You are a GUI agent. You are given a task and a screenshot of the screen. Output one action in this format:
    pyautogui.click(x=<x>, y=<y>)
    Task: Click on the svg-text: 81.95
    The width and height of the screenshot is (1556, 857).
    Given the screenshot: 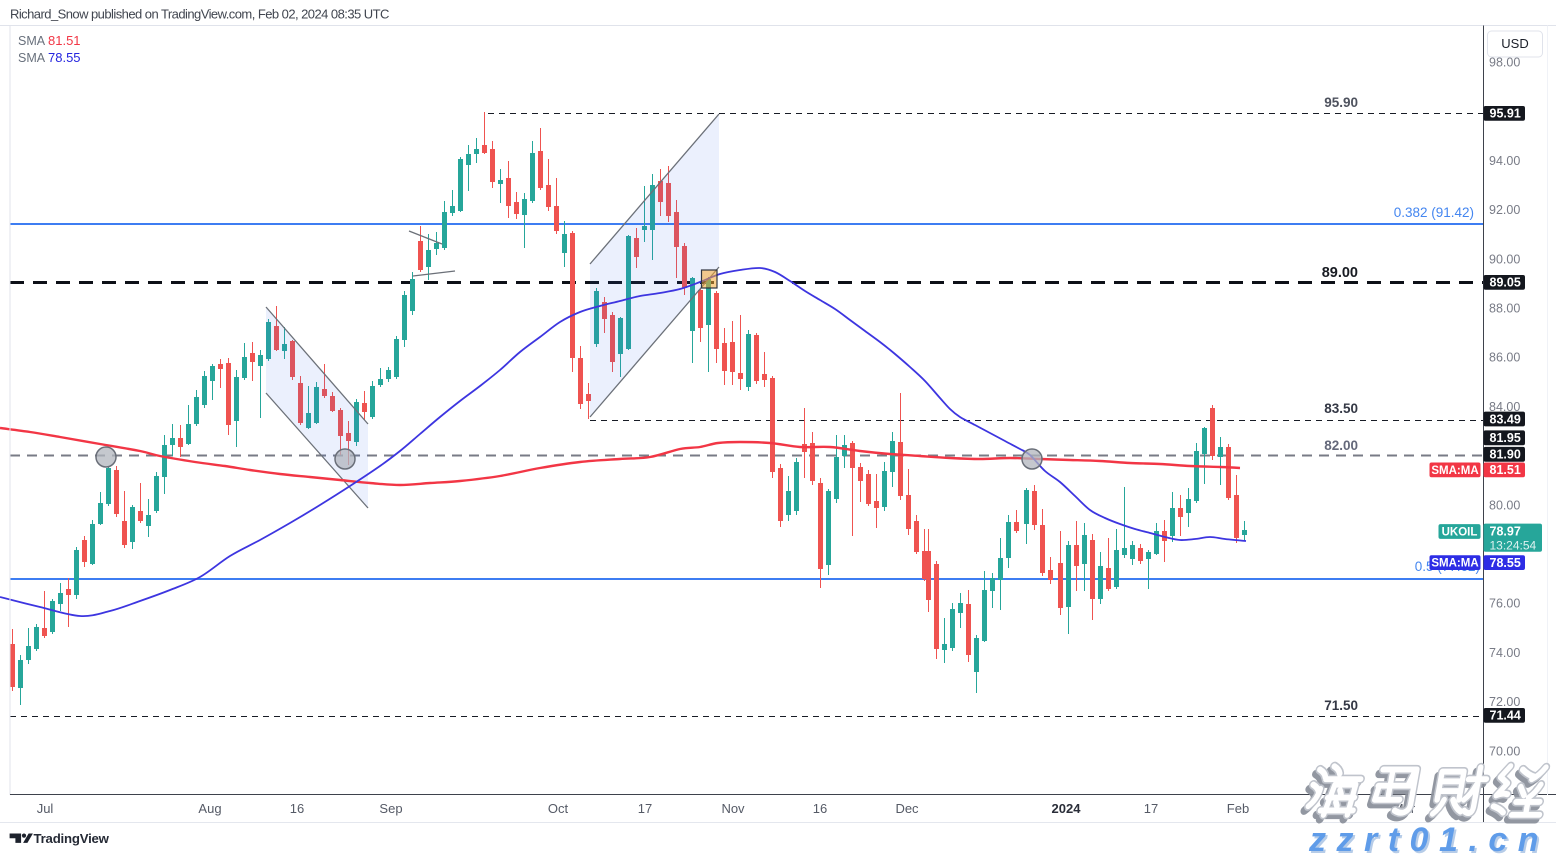 What is the action you would take?
    pyautogui.click(x=1505, y=438)
    